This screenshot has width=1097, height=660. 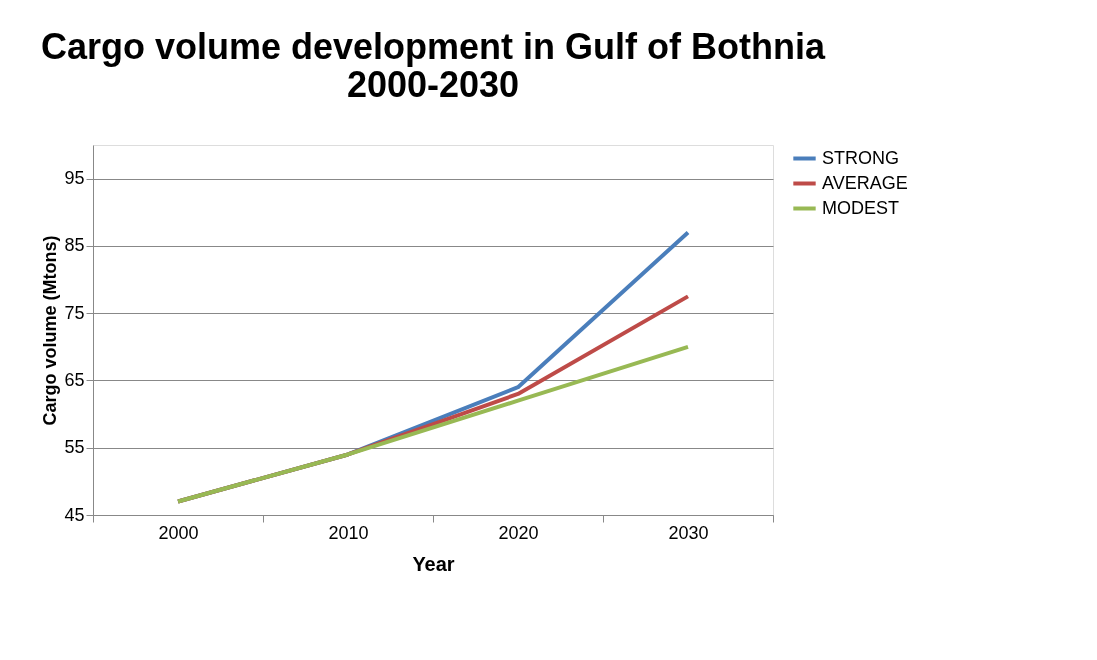 What do you see at coordinates (861, 207) in the screenshot?
I see `legend-label: MODEST` at bounding box center [861, 207].